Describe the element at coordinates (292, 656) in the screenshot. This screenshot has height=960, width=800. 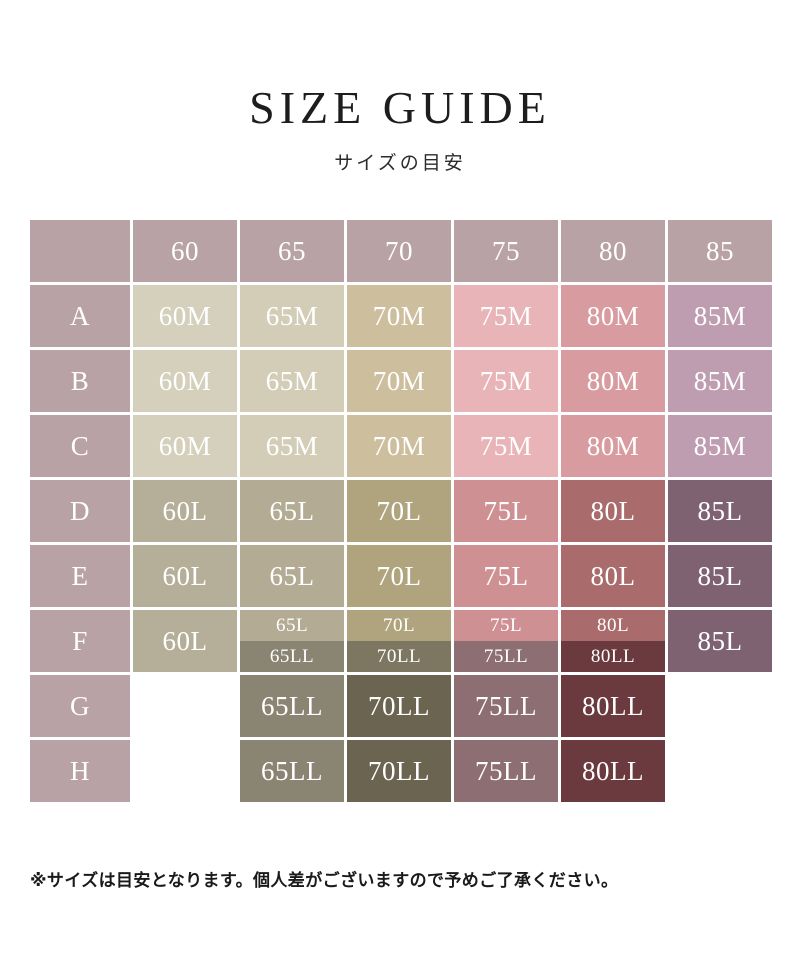
I see `size-cell-value-bottom: 65LL` at that location.